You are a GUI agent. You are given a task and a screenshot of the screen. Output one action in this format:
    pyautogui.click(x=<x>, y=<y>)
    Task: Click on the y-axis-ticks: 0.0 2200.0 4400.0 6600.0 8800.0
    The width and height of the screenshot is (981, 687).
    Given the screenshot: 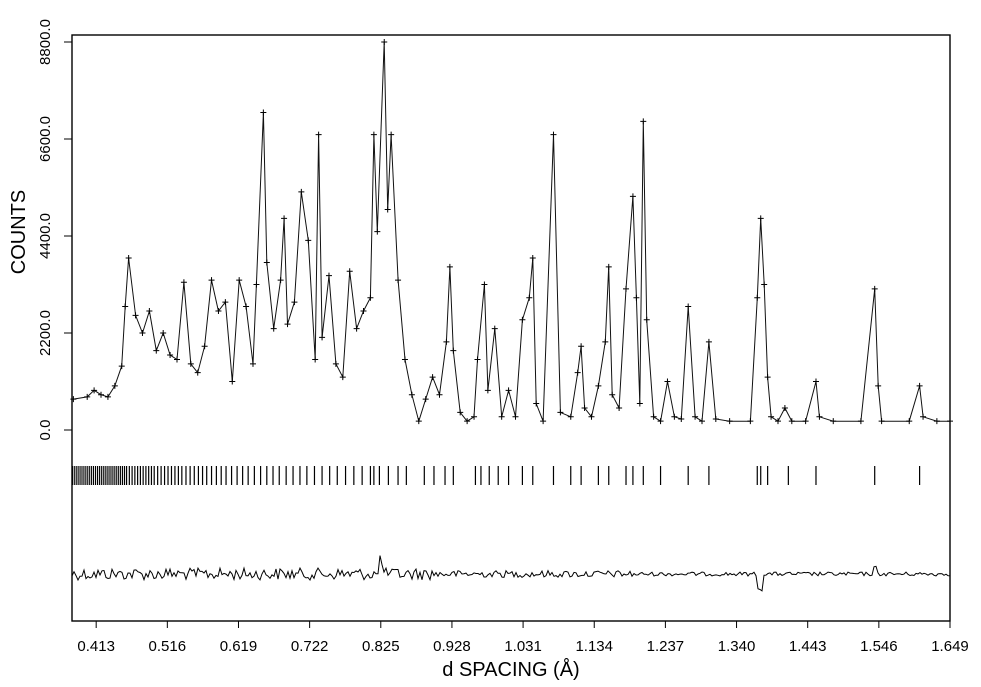 What is the action you would take?
    pyautogui.click(x=54, y=229)
    